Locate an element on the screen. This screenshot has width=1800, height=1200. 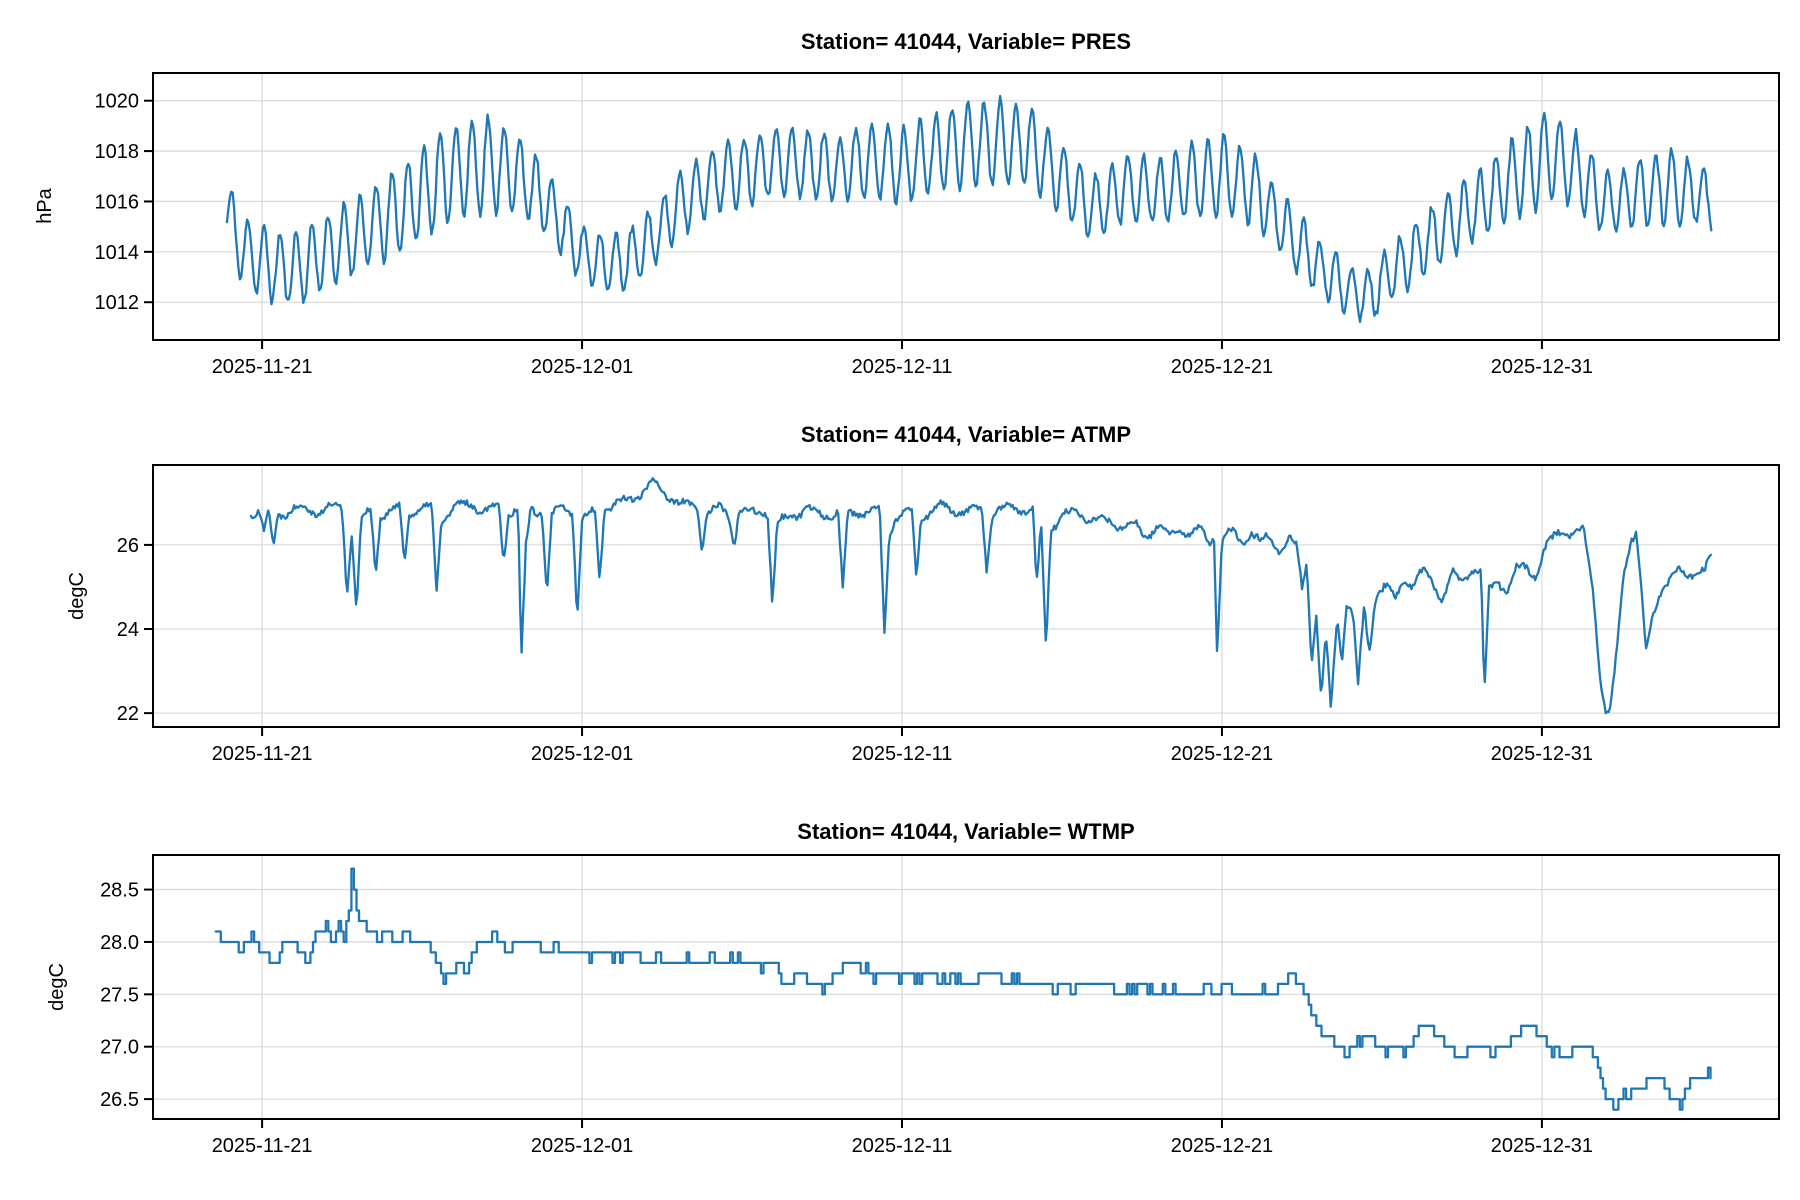
y-tick-label: 22 is located at coordinates (128, 714).